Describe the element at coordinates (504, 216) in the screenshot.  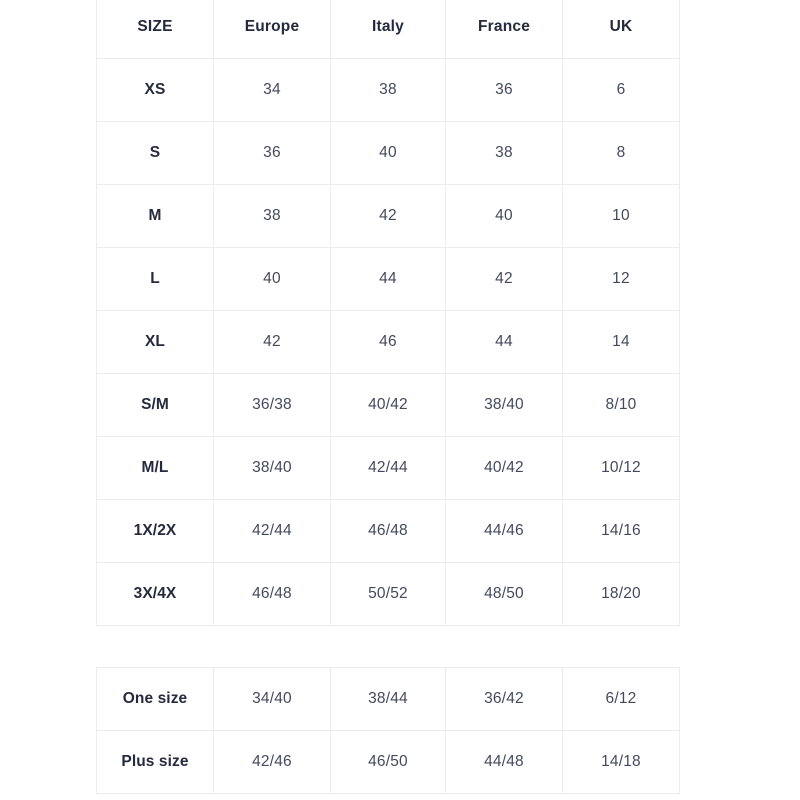
I see `cell-france: 40` at that location.